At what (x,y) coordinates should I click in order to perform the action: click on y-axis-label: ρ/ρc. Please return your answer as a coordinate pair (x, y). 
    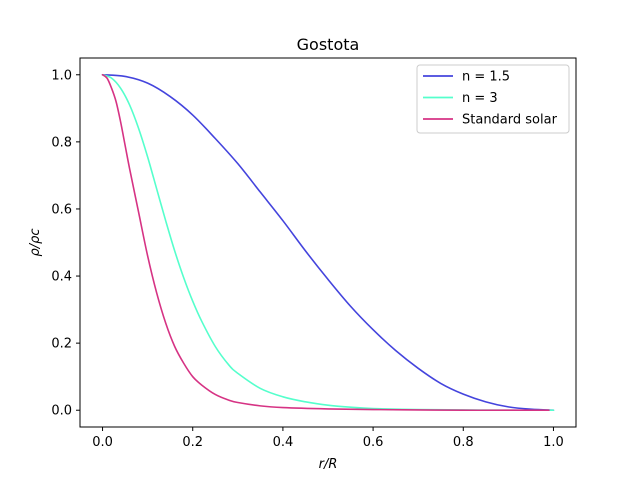
    Looking at the image, I should click on (35, 242).